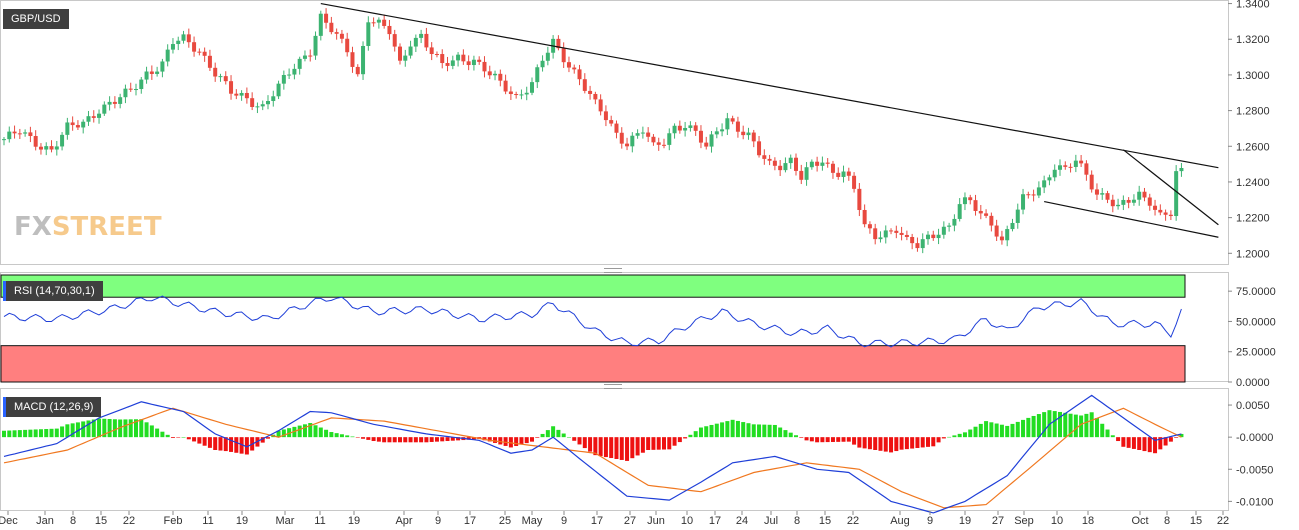 The image size is (1299, 530). I want to click on rsi-overbought-zone, so click(593, 286).